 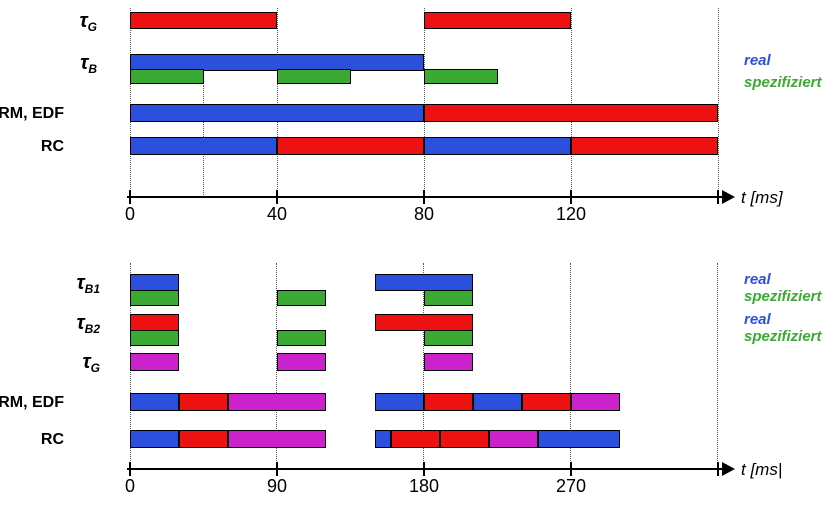 What do you see at coordinates (277, 214) in the screenshot?
I see `tick-label: 40` at bounding box center [277, 214].